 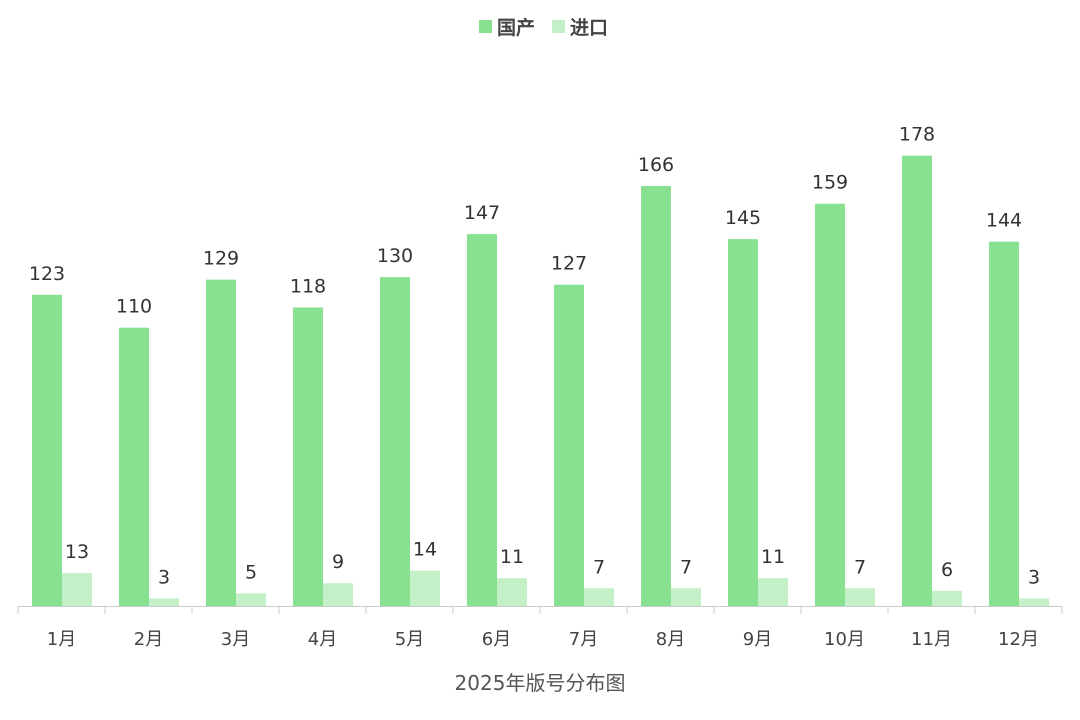 I want to click on value-label-1-6: 7, so click(x=599, y=567).